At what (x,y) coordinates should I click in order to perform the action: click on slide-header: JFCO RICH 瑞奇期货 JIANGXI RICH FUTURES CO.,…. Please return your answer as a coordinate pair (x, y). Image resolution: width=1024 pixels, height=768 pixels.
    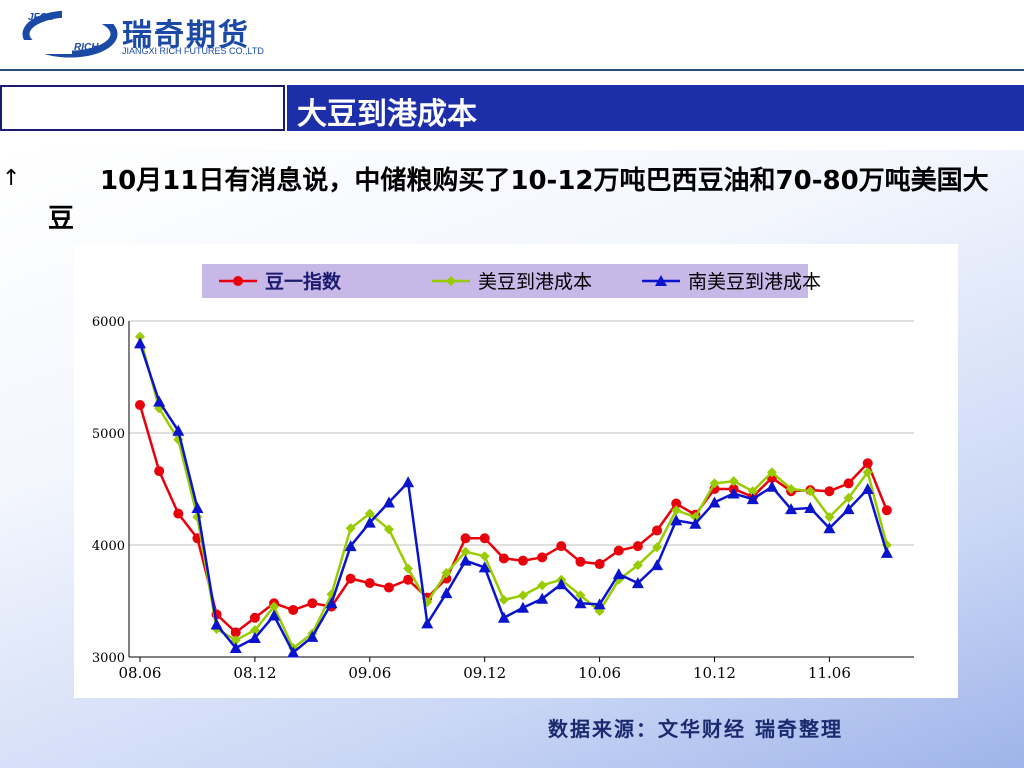
    Looking at the image, I should click on (512, 34).